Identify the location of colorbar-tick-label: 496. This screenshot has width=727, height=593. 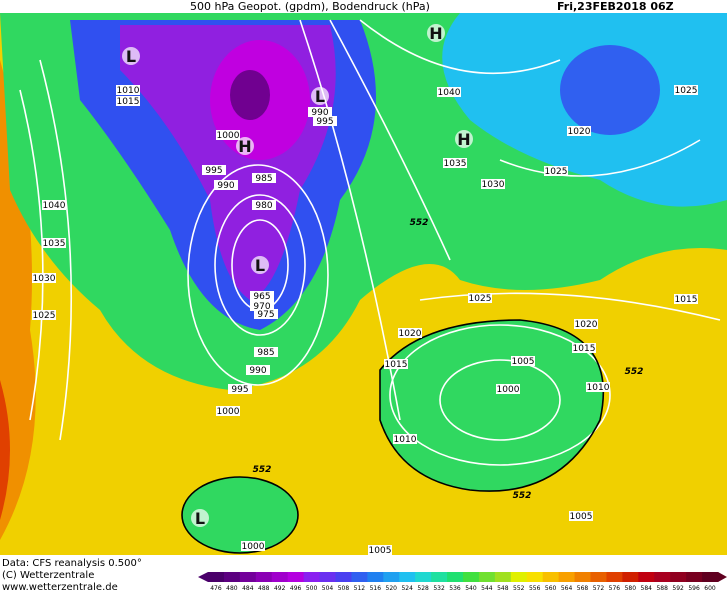
(296, 588).